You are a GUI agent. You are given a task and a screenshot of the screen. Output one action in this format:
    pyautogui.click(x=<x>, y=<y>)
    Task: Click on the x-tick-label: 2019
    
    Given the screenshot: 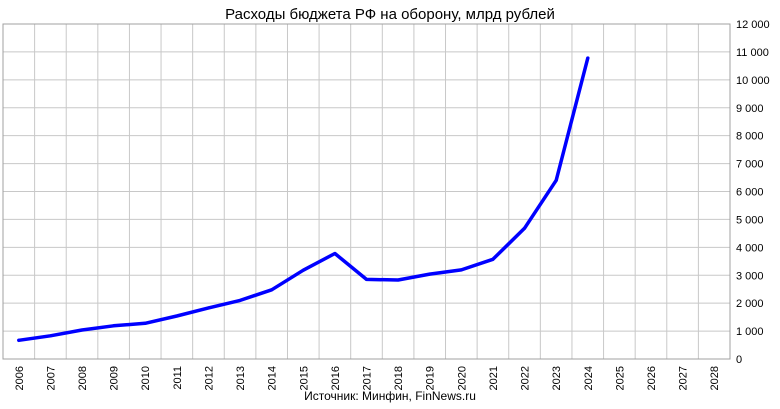 What is the action you would take?
    pyautogui.click(x=431, y=378)
    